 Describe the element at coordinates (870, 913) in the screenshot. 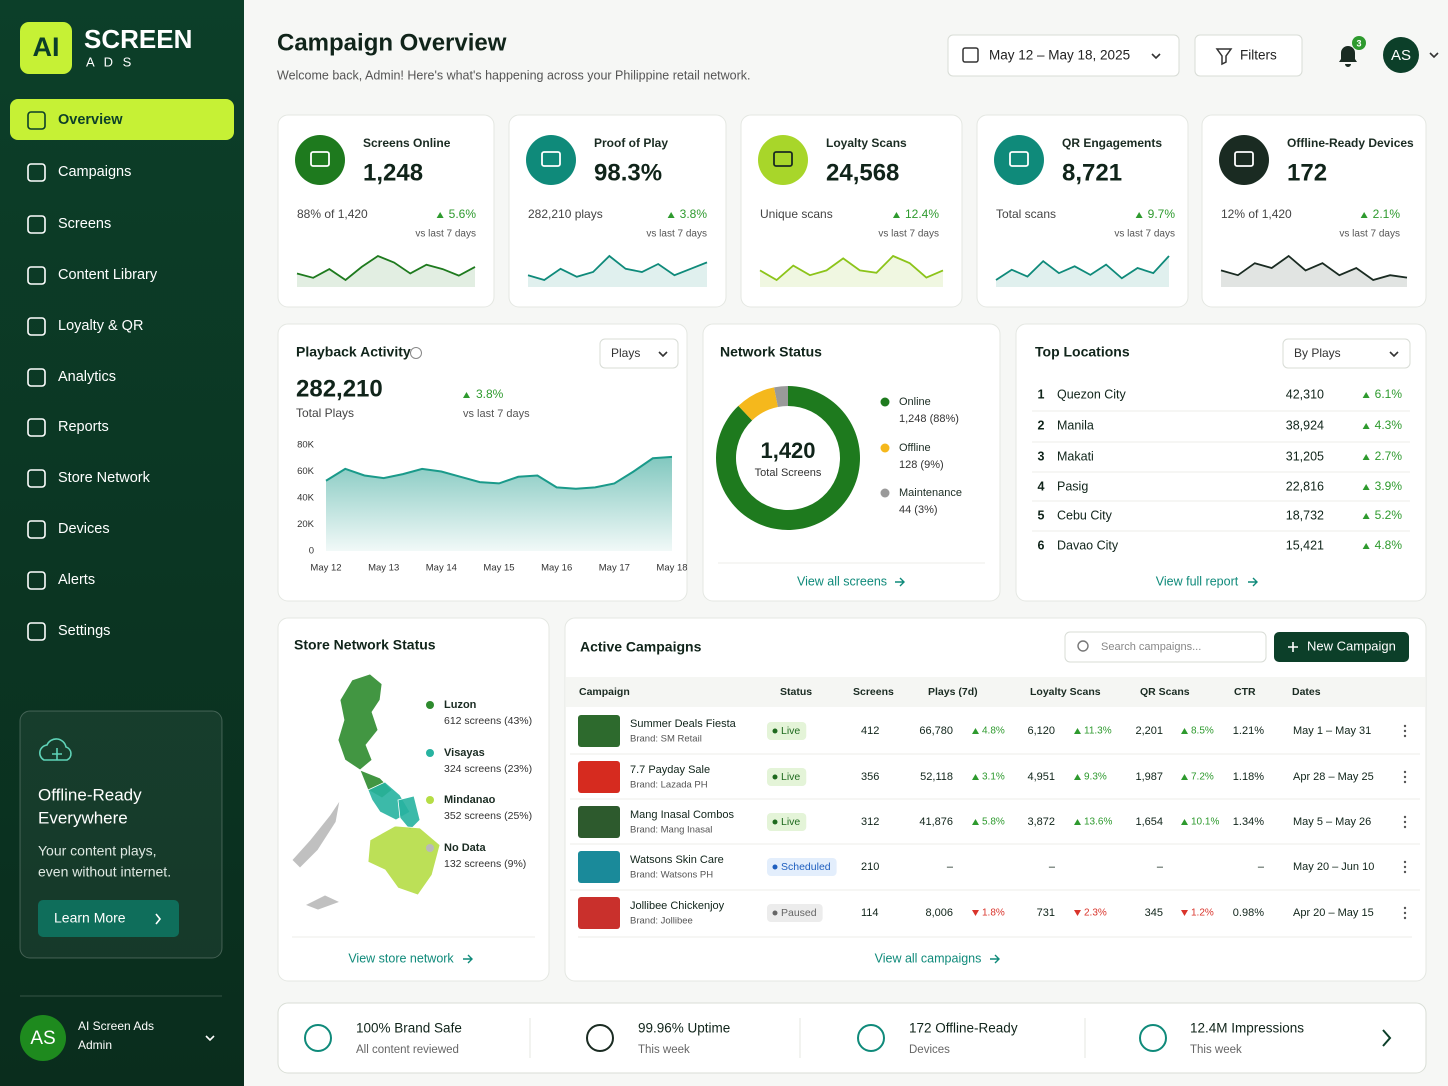

I see `label: 114` at that location.